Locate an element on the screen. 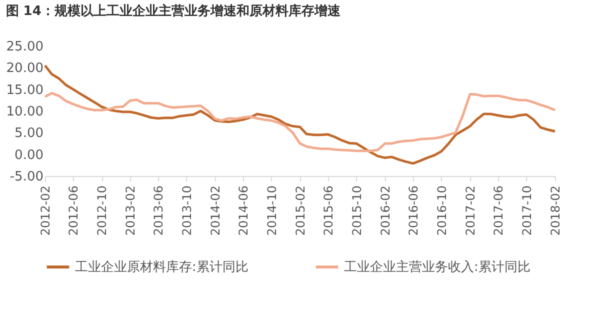 This screenshot has height=329, width=600. x-tick-label: 2015-02 is located at coordinates (301, 211).